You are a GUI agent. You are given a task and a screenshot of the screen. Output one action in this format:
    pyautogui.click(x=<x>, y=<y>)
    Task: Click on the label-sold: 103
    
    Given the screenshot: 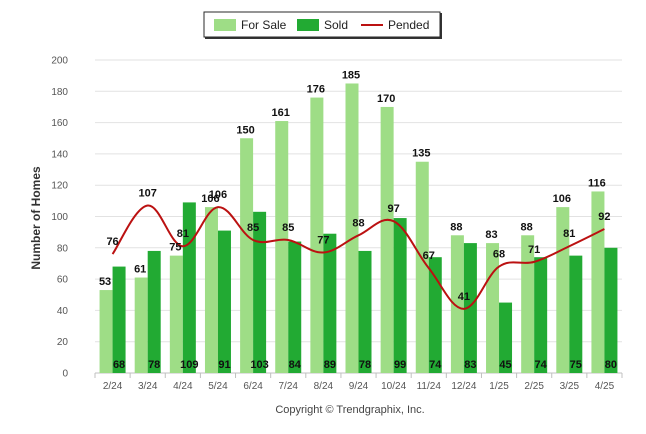 What is the action you would take?
    pyautogui.click(x=259, y=365)
    